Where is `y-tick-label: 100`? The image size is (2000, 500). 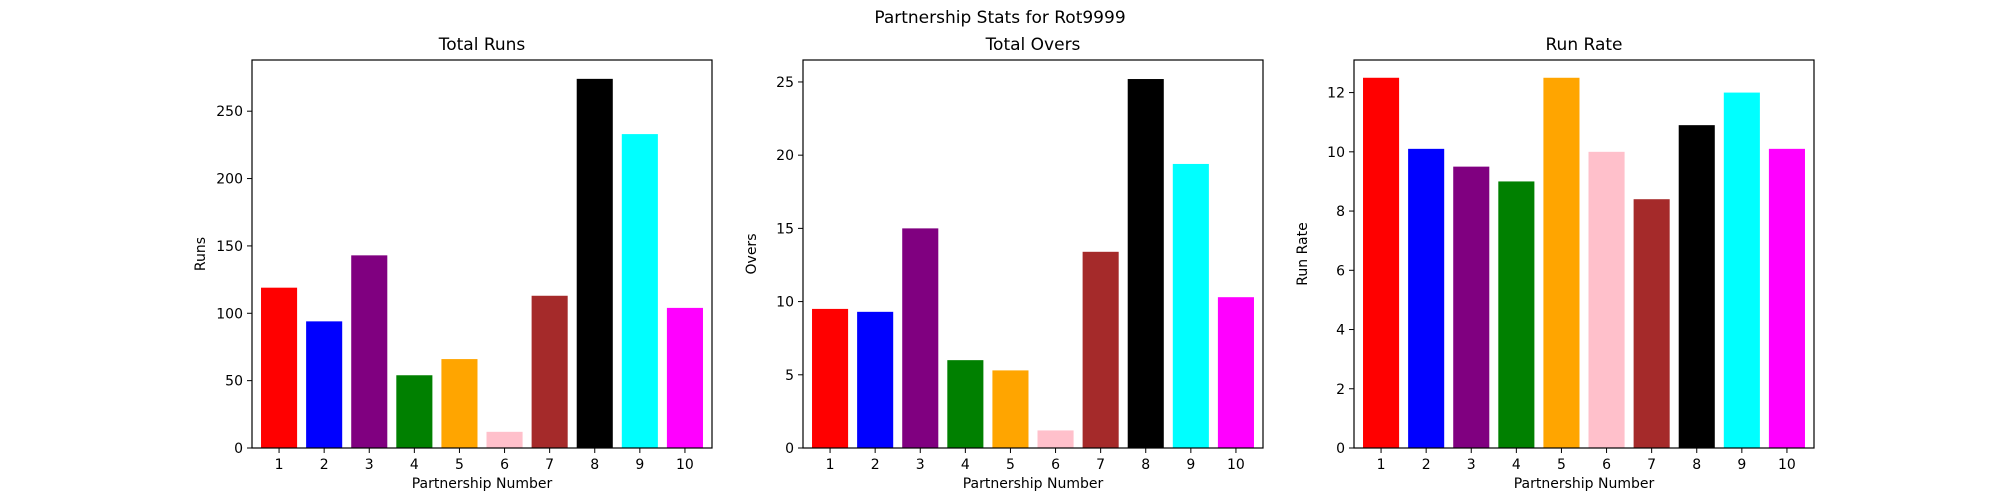 y-tick-label: 100 is located at coordinates (229, 314).